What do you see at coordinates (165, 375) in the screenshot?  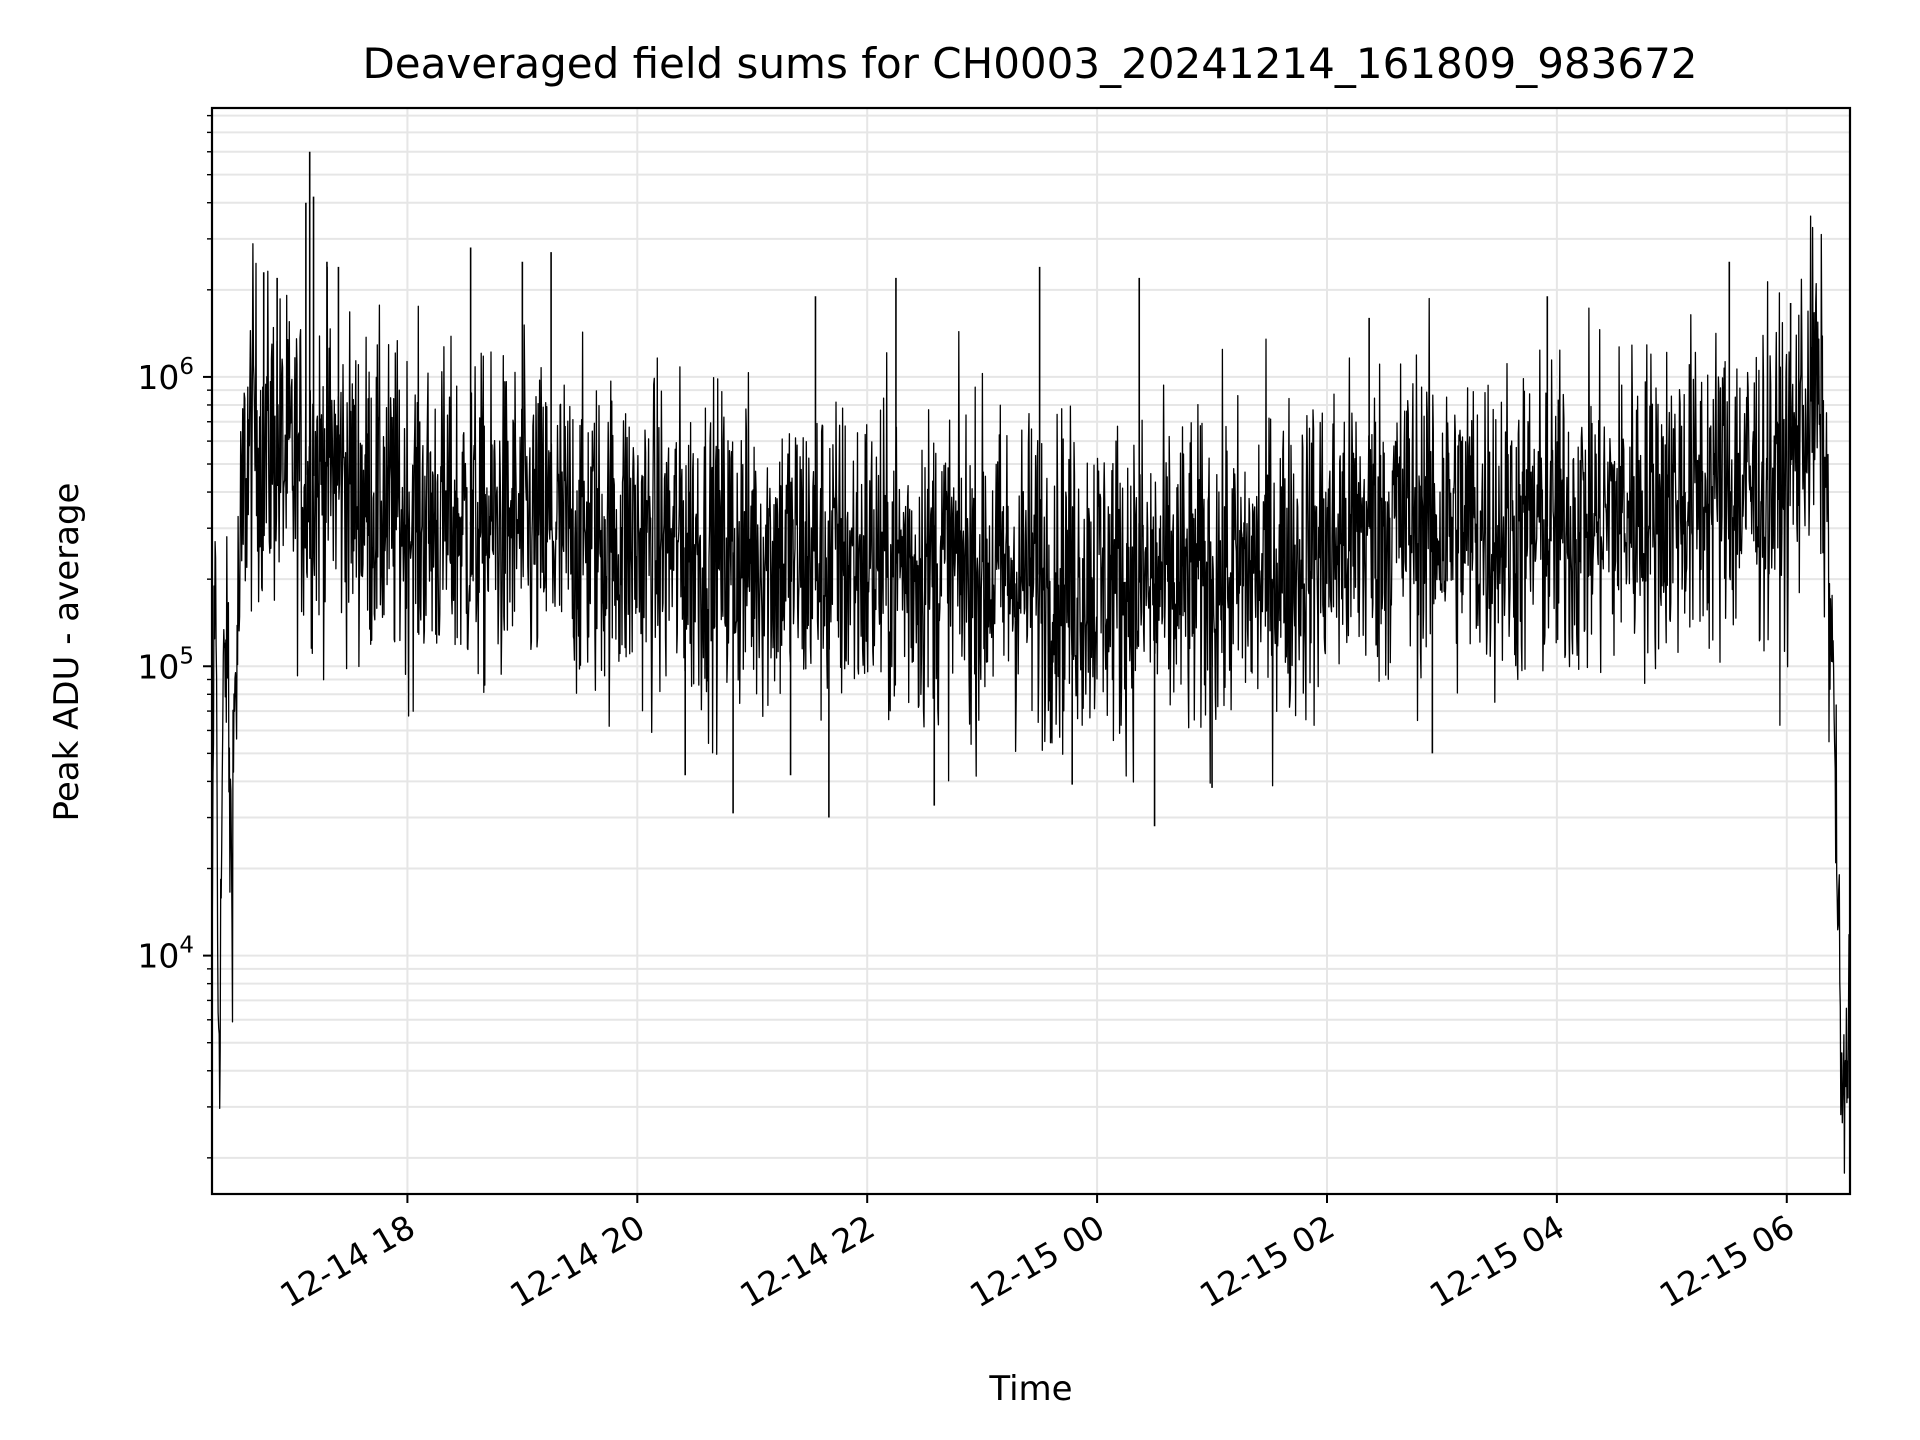 I see `y-tick-label: 106` at bounding box center [165, 375].